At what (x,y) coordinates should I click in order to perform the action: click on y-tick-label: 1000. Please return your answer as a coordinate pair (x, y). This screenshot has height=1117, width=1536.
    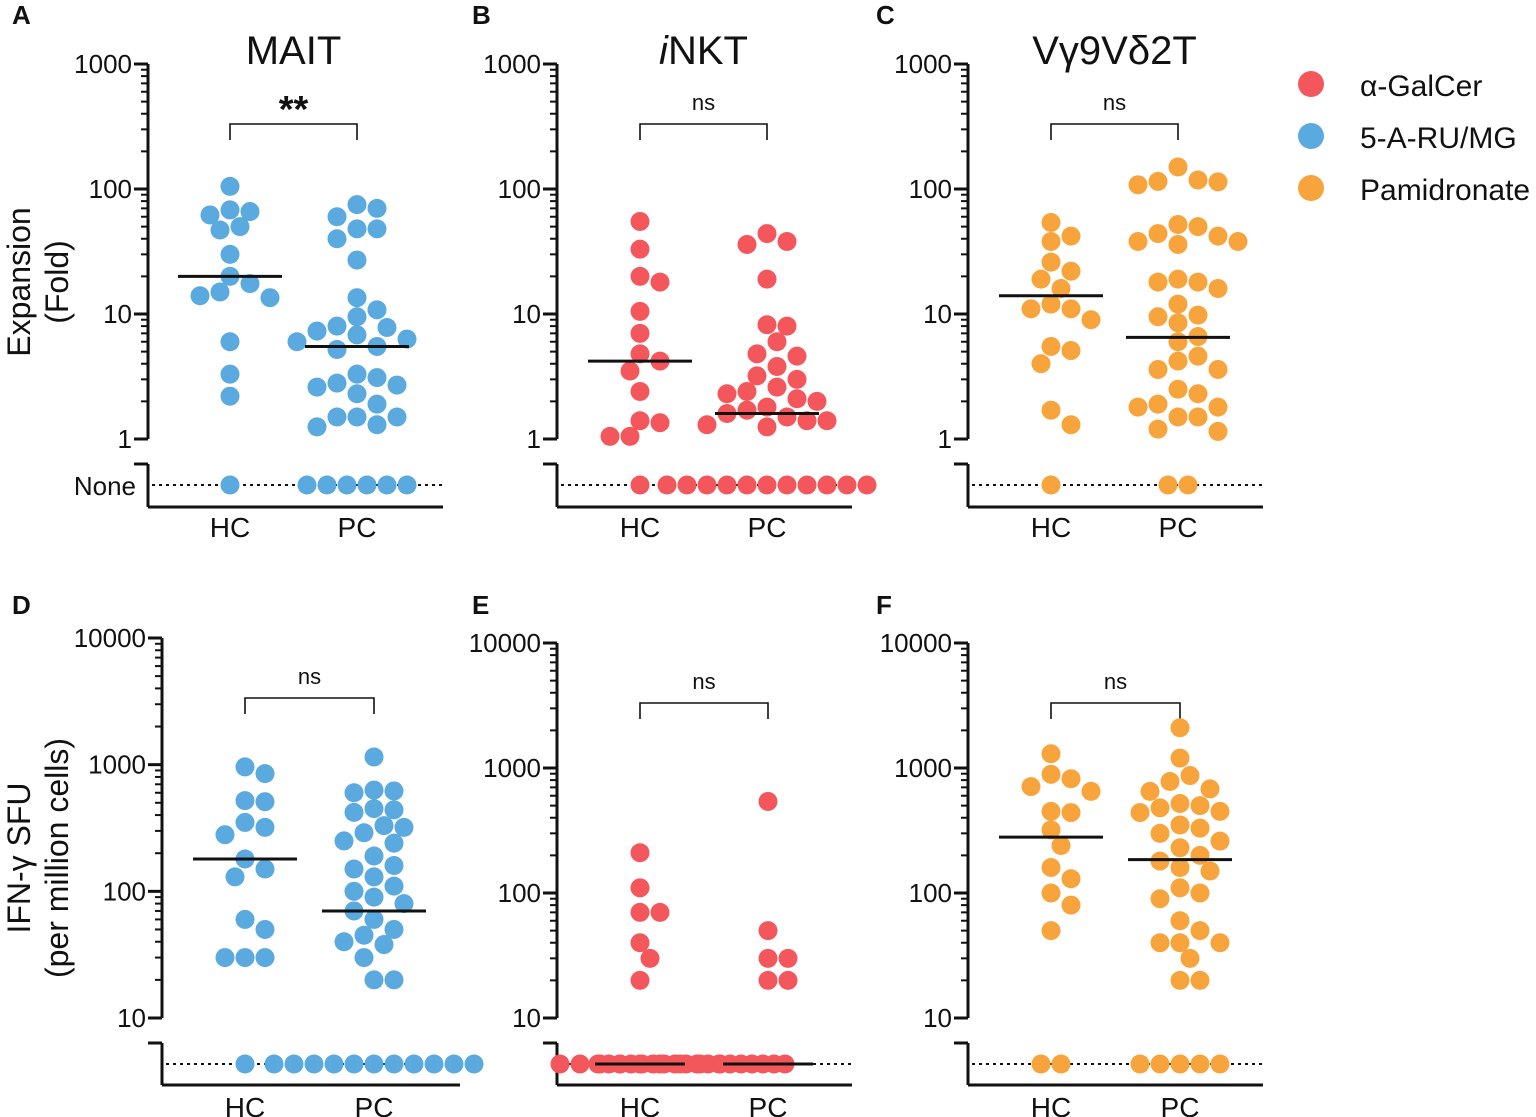
    Looking at the image, I should click on (923, 64).